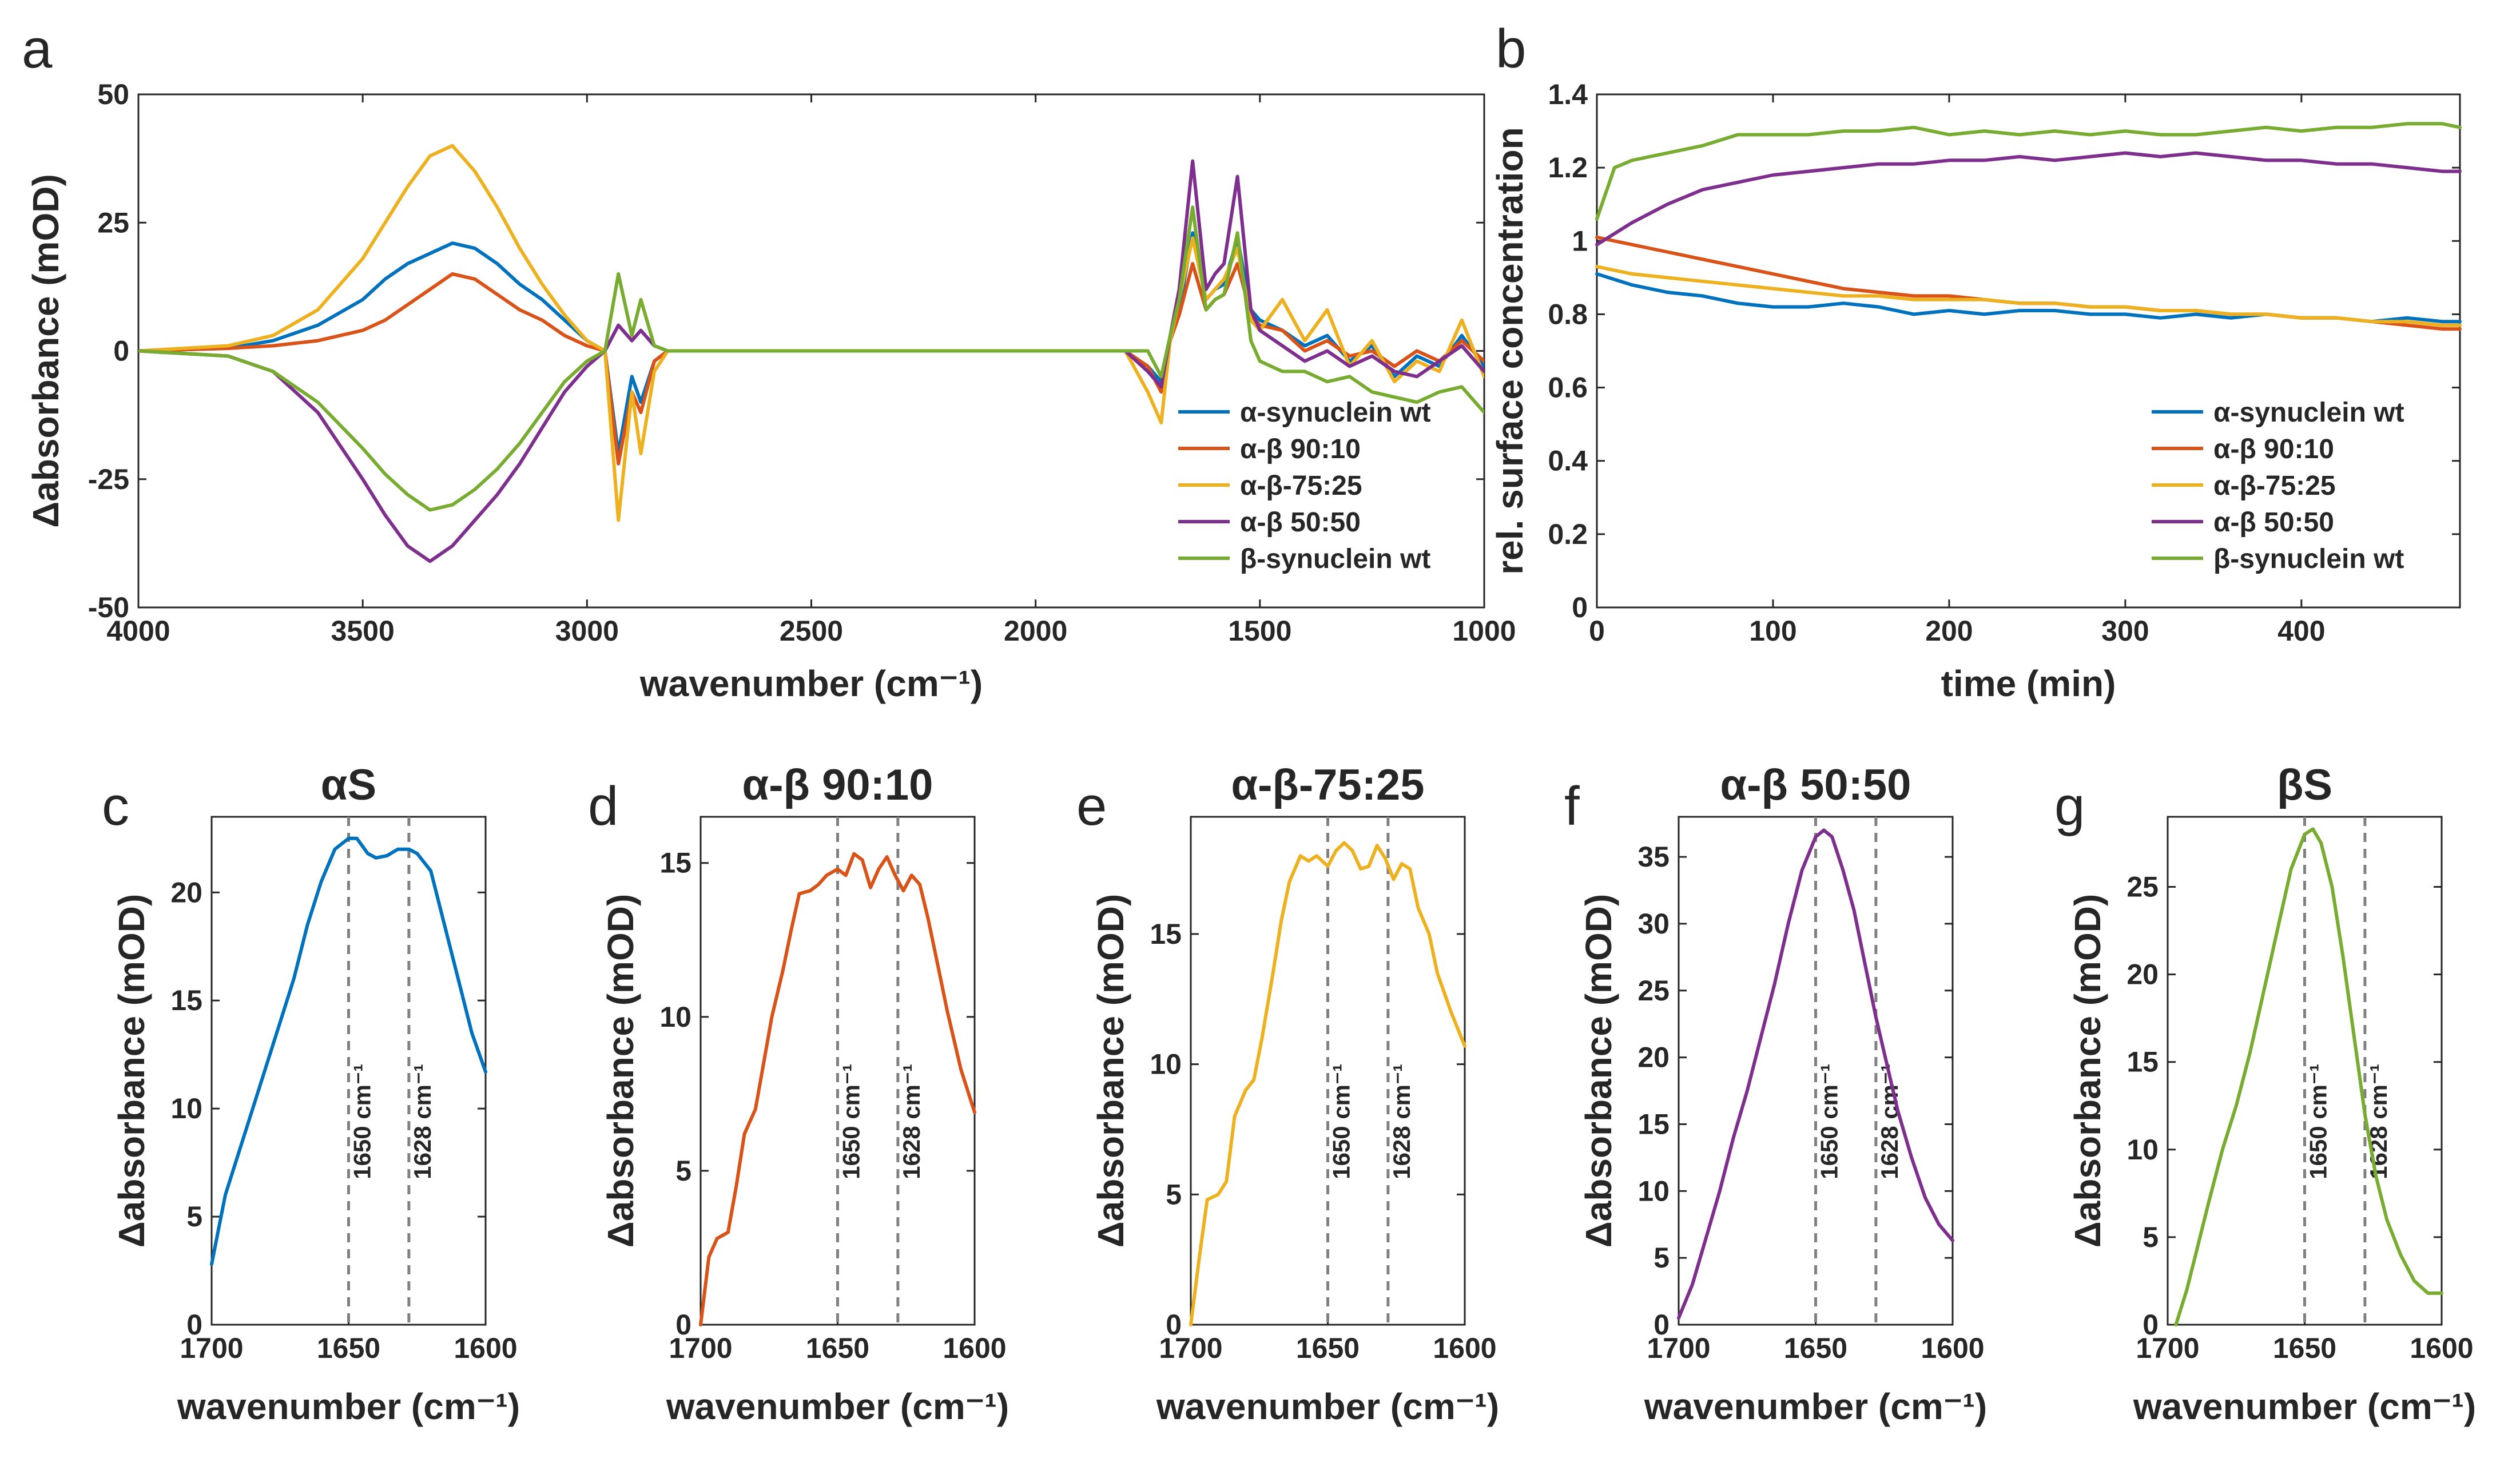 The width and height of the screenshot is (2520, 1478). I want to click on panel-a-ytick-label: 50, so click(113, 94).